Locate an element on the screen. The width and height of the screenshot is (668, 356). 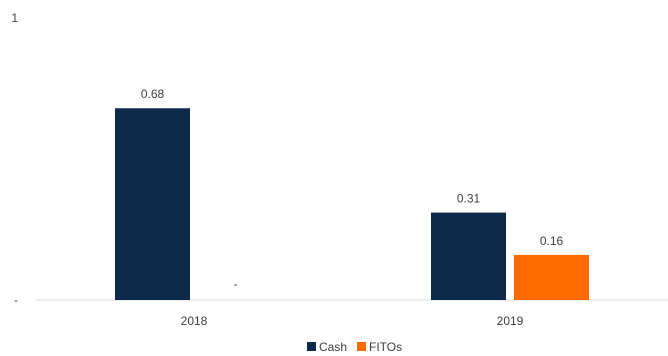
category-label-2019: 2019 is located at coordinates (510, 321).